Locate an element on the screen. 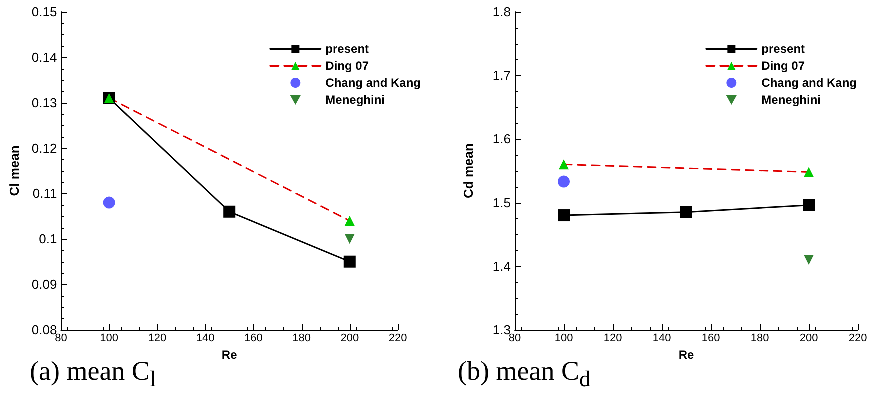 This screenshot has height=414, width=872. y-tick-label: 1.3 is located at coordinates (501, 330).